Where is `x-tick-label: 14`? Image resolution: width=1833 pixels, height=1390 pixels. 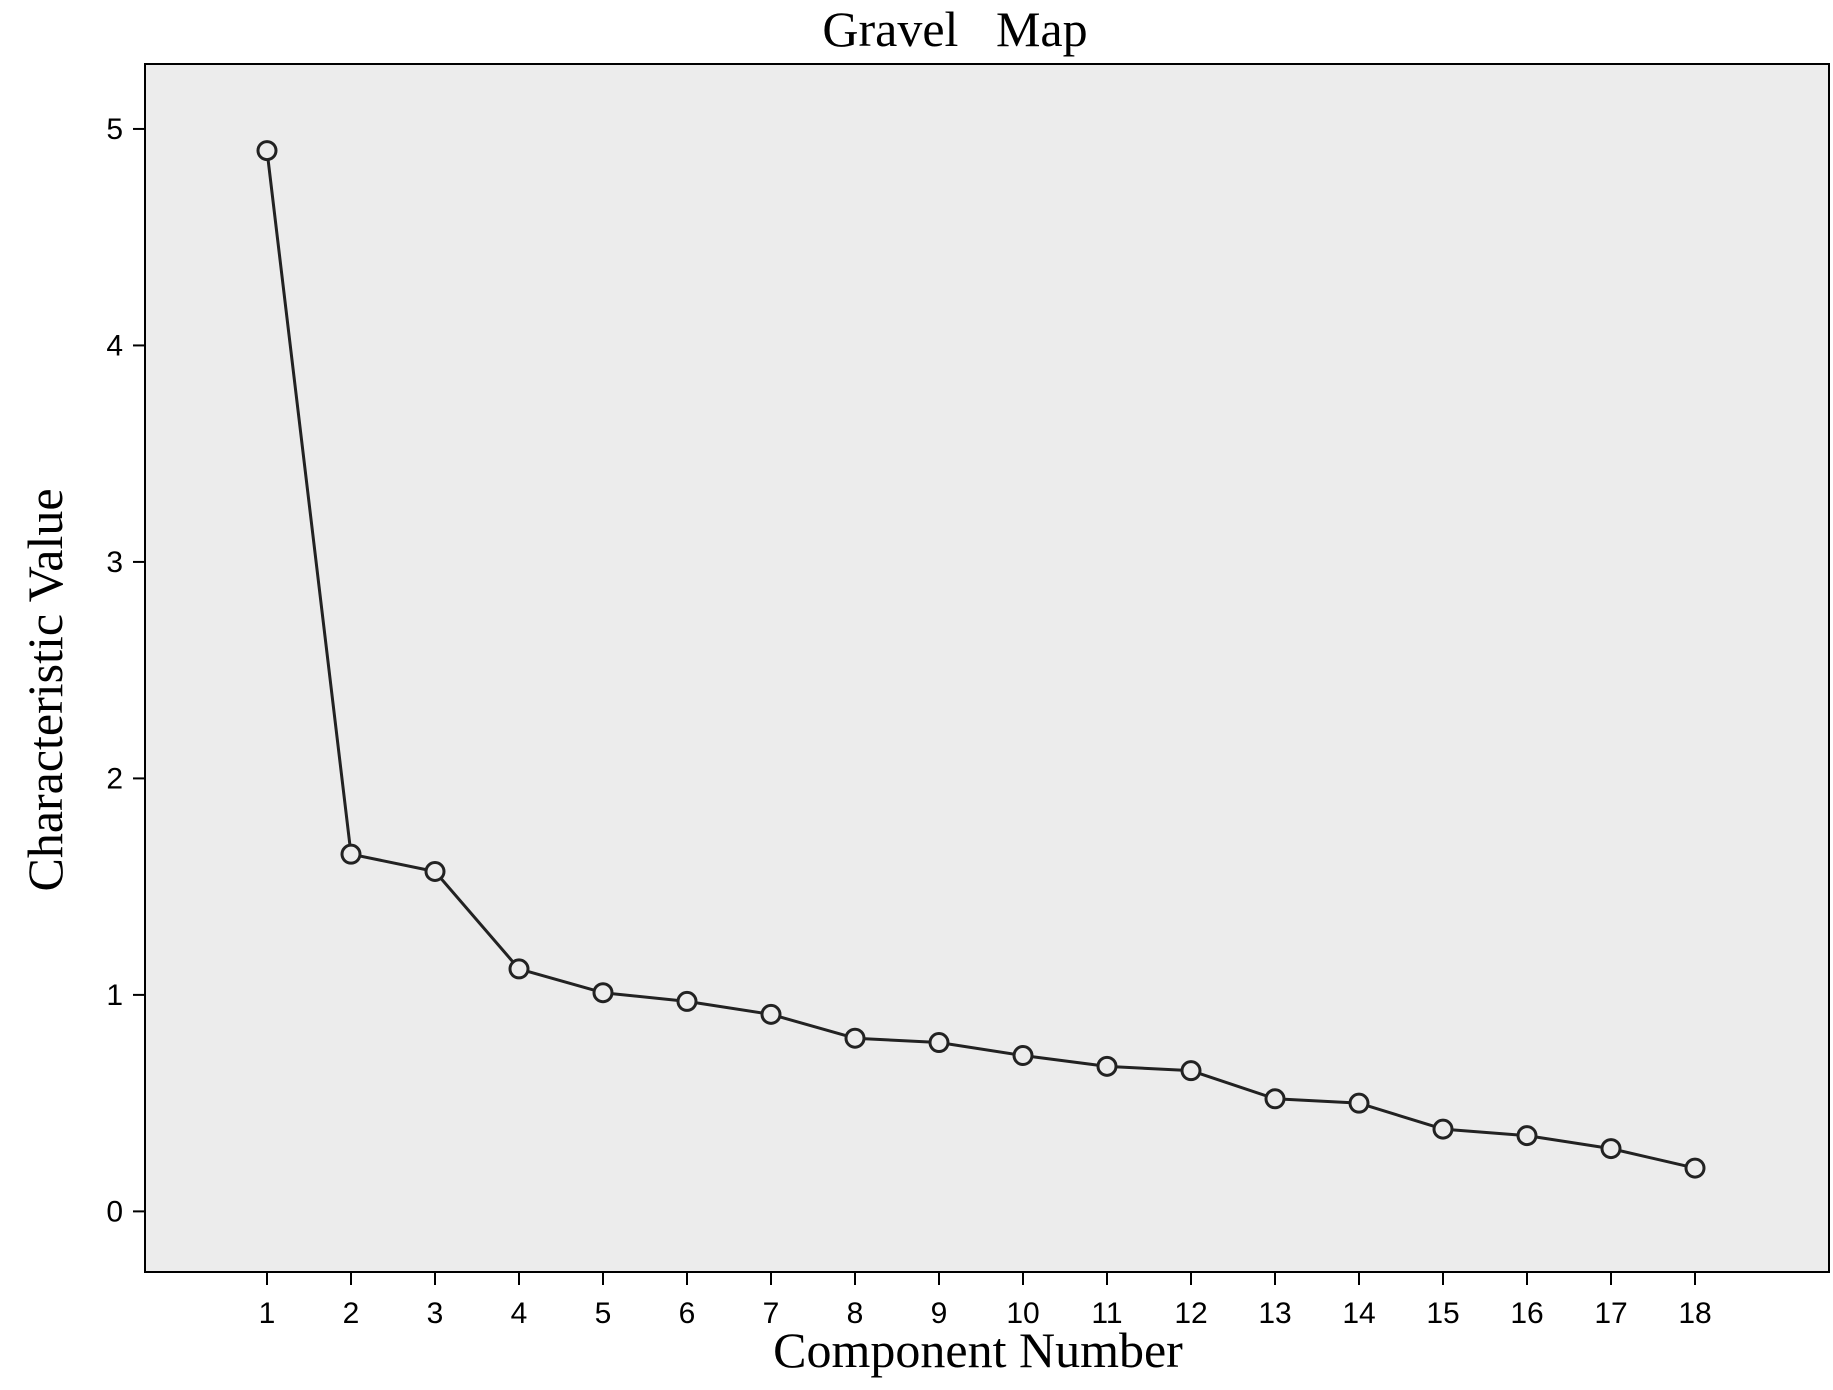 x-tick-label: 14 is located at coordinates (1358, 1313).